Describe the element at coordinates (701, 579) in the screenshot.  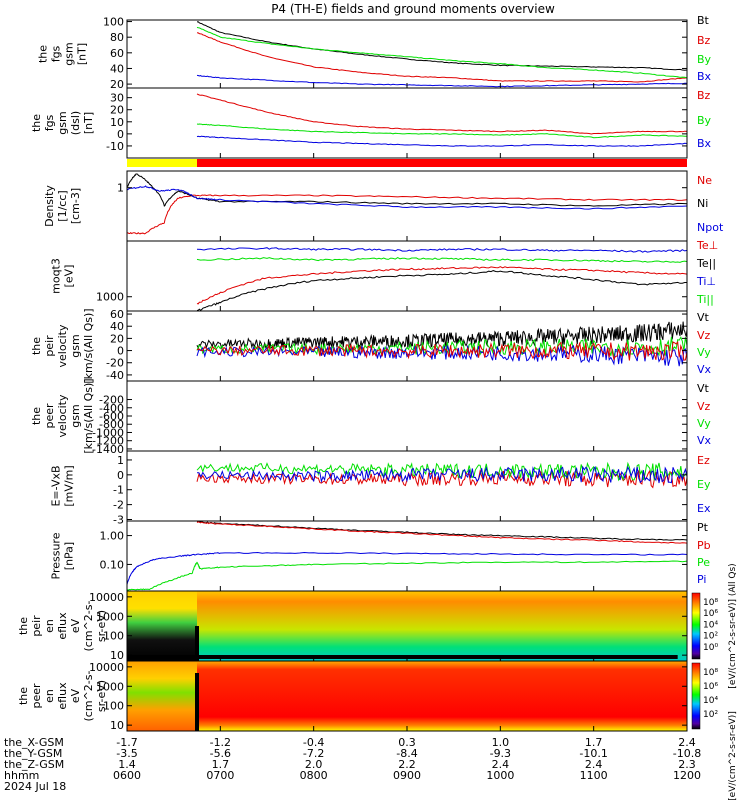
I see `pressure-legend-3: Pi` at that location.